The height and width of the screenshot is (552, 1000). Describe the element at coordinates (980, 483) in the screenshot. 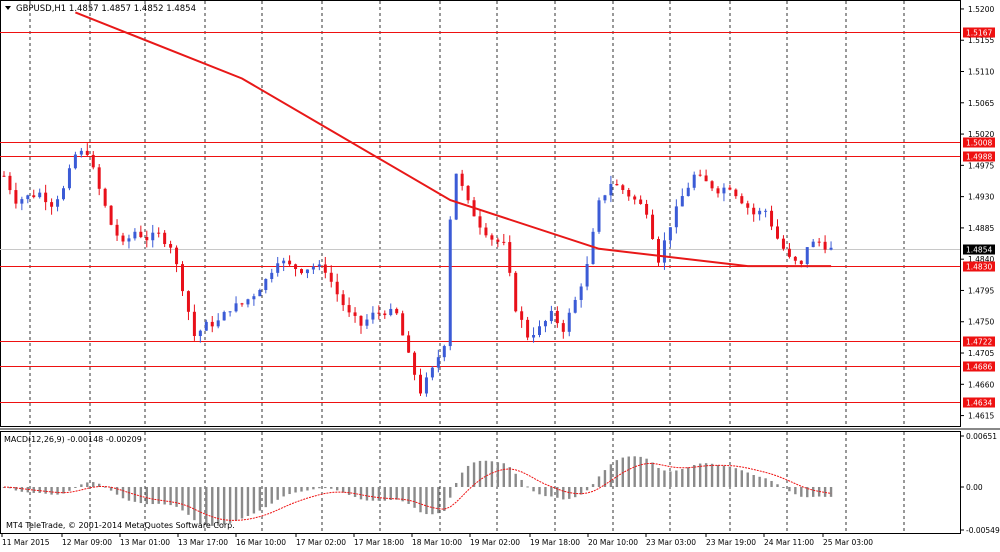

I see `macd-axis: 0.00651 0.00 -0.00549` at that location.